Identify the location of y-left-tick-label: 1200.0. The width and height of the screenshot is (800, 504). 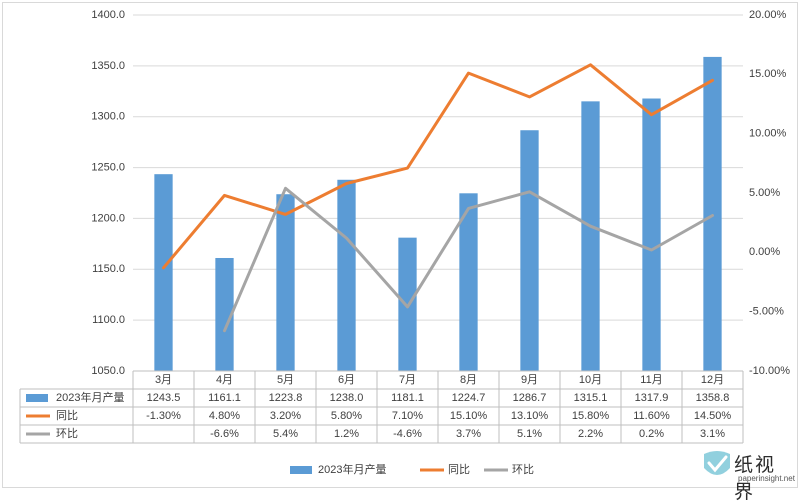
(108, 218).